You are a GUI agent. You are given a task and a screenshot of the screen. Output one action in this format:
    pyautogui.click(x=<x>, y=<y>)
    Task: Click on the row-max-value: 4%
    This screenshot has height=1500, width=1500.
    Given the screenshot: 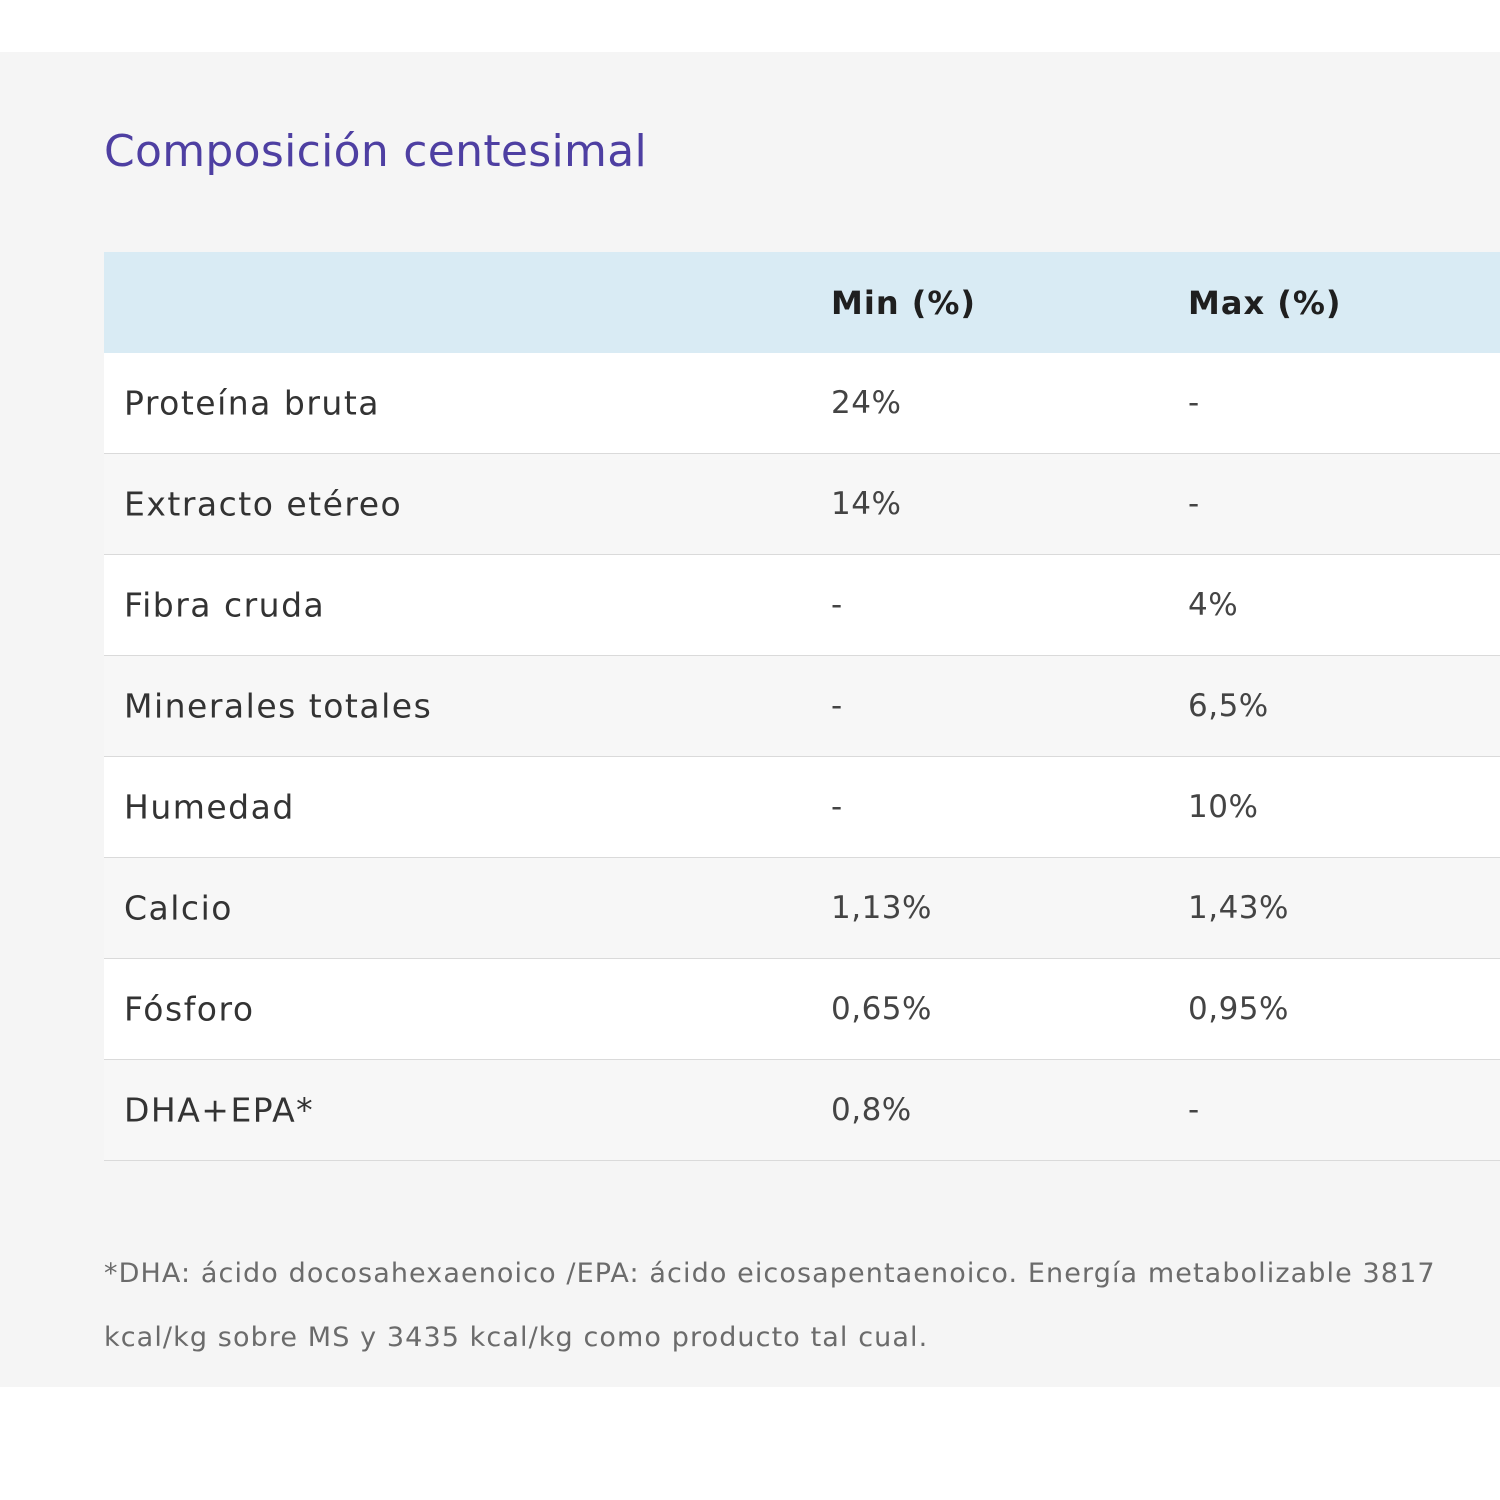 What is the action you would take?
    pyautogui.click(x=1213, y=605)
    